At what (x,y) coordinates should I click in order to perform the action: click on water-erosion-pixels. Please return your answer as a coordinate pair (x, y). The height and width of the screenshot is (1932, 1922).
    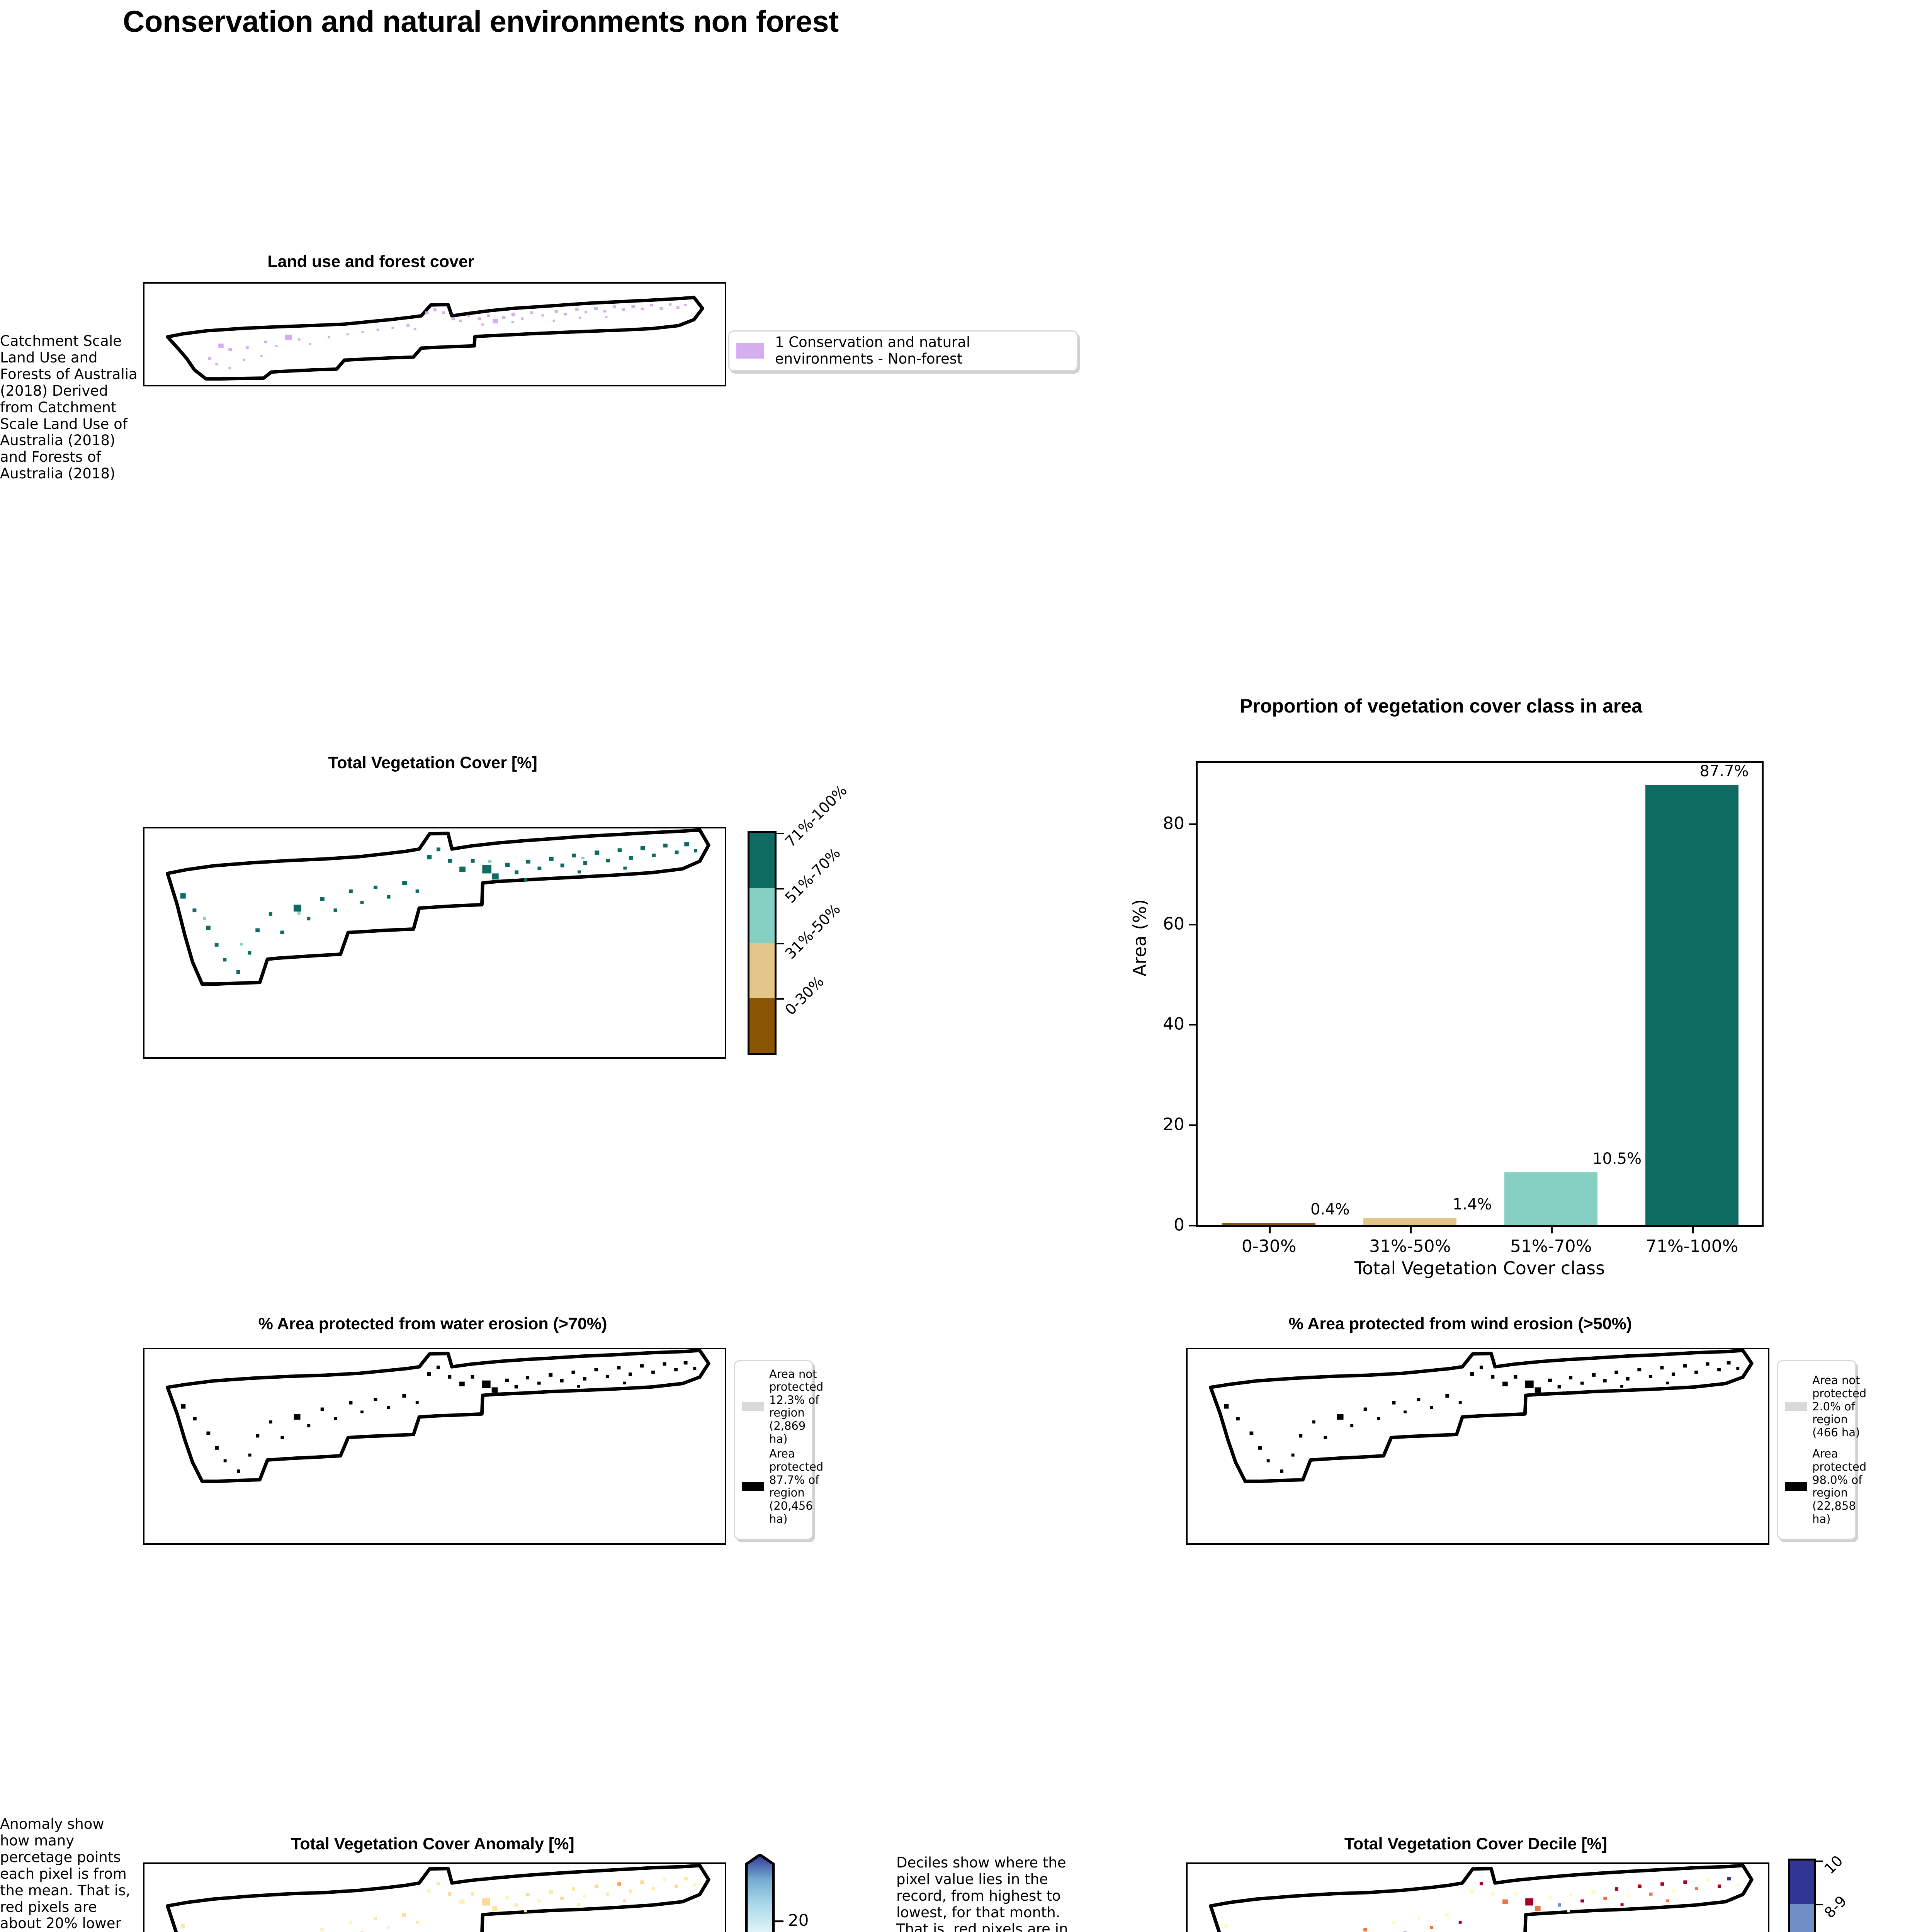
    Looking at the image, I should click on (439, 1417).